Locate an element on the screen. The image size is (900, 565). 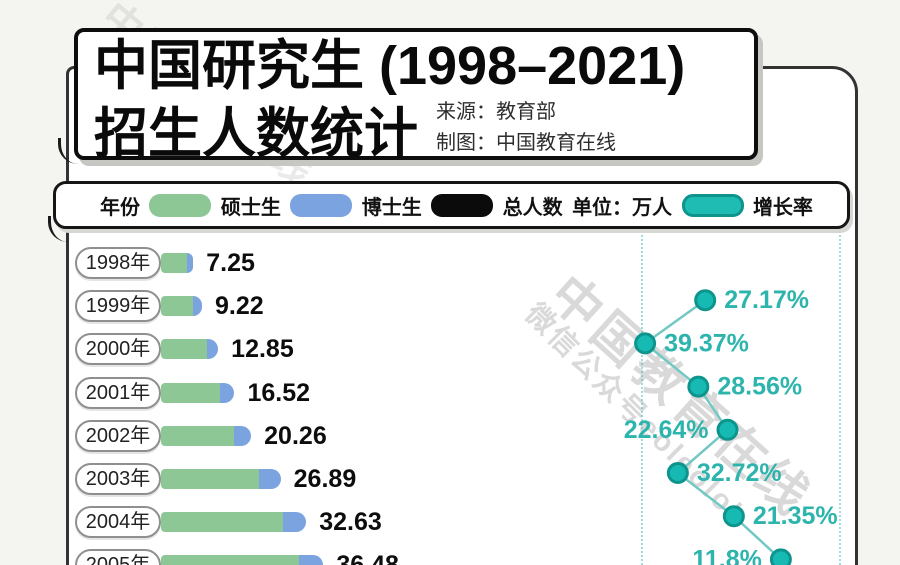
total-value-label: 20.26 is located at coordinates (295, 435).